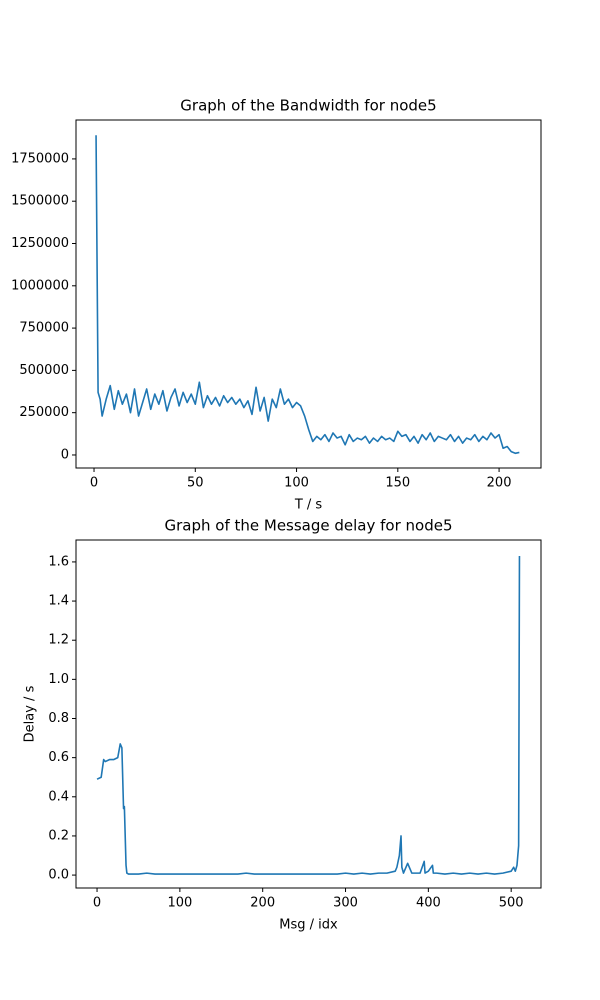 This screenshot has width=600, height=1000. I want to click on x-tick-label: 150, so click(397, 483).